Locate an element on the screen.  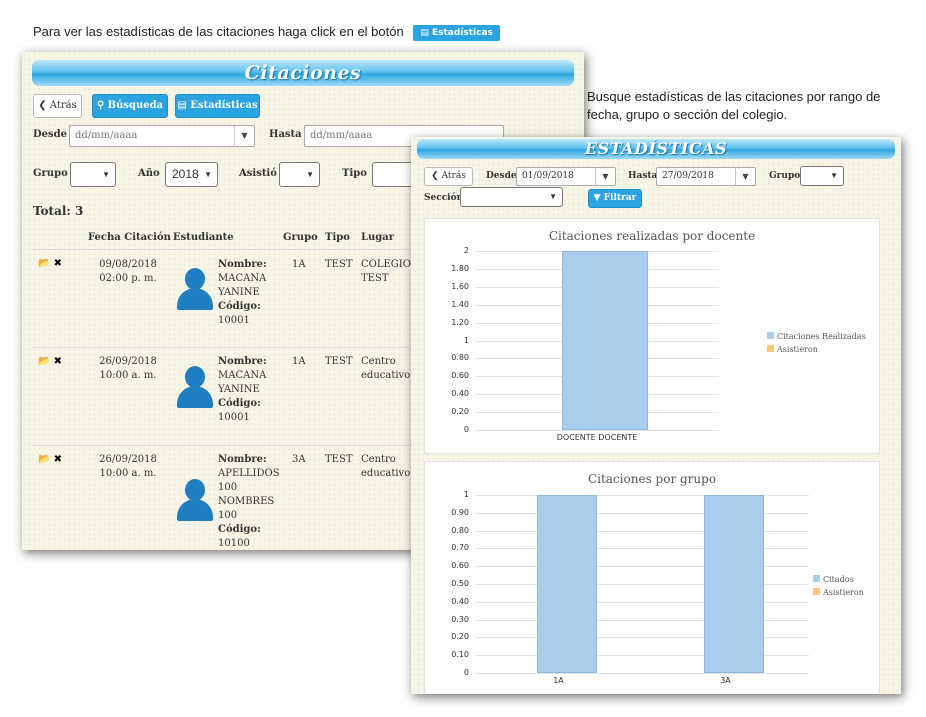
citaciones-title: Citaciones is located at coordinates (303, 73).